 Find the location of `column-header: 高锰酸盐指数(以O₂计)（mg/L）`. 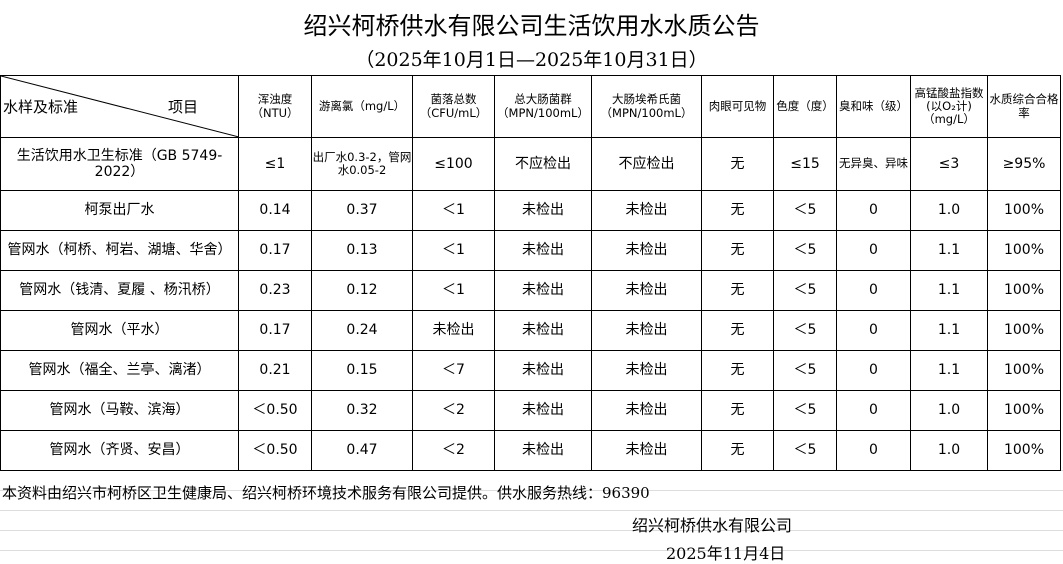

column-header: 高锰酸盐指数(以O₂计)（mg/L） is located at coordinates (949, 106).